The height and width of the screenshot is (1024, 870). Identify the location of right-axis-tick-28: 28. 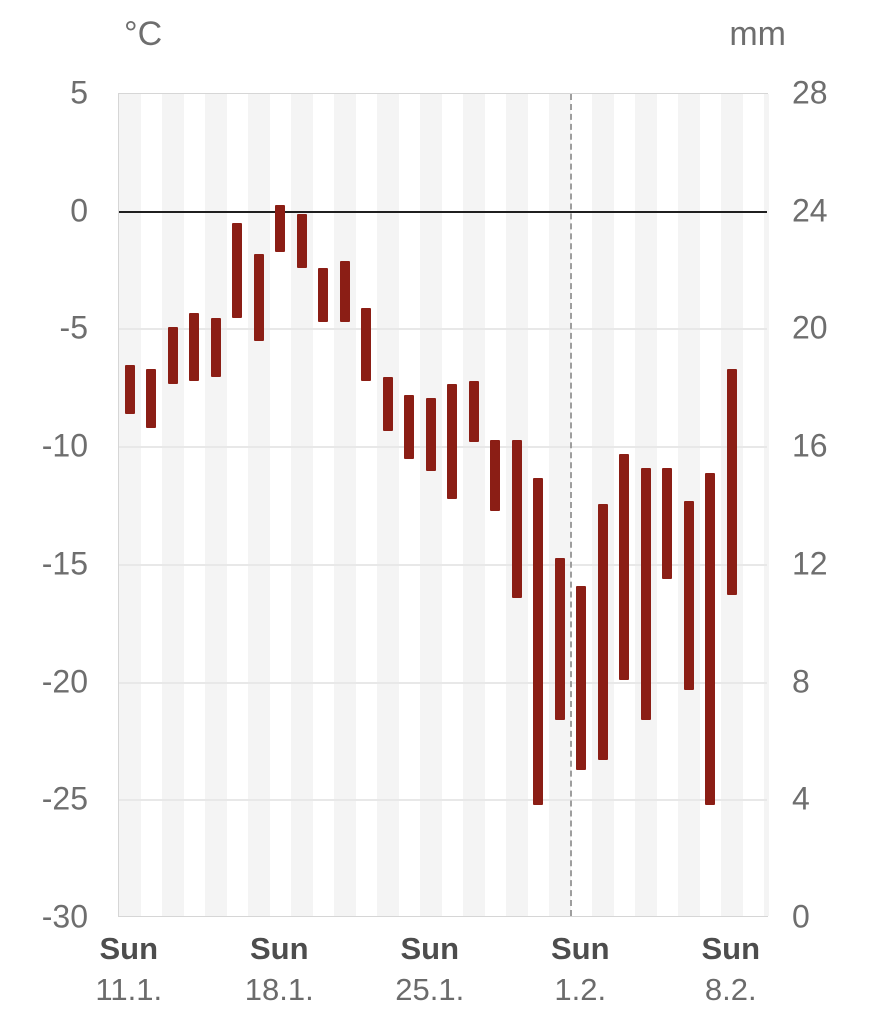
(810, 92).